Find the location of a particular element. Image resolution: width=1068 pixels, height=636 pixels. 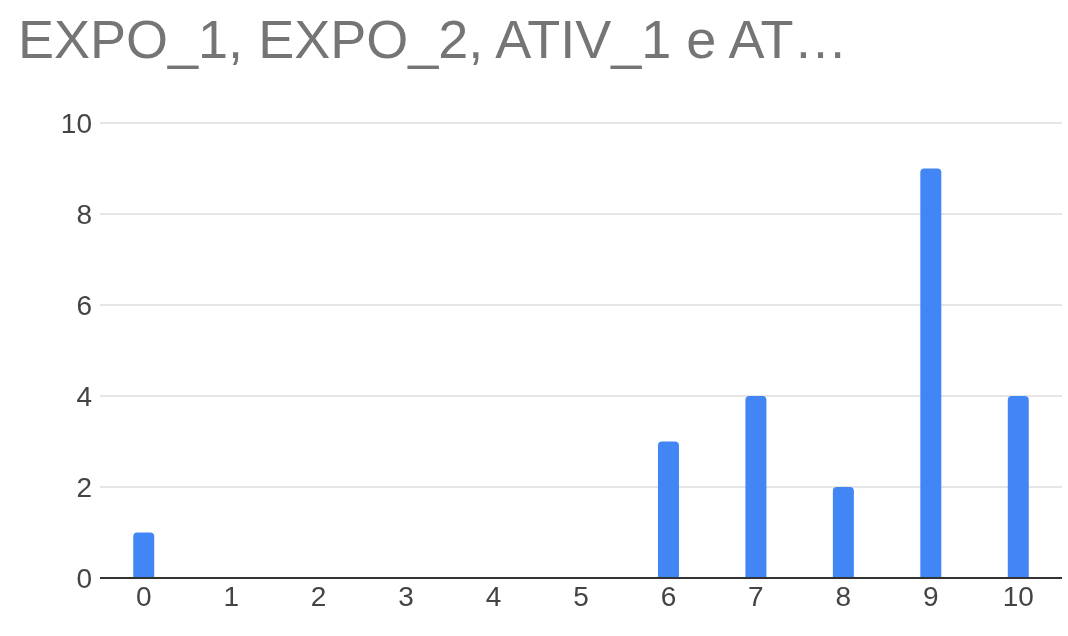

y-tick-label: 2 is located at coordinates (84, 487).